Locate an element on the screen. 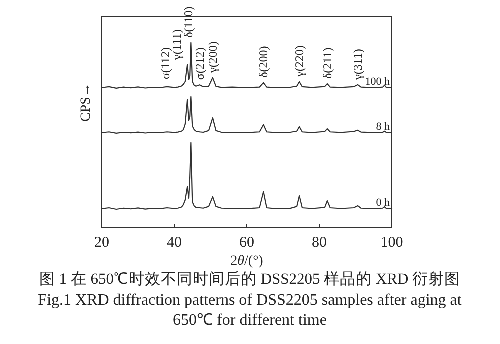 This screenshot has height=344, width=500. annotation: δ(211) is located at coordinates (327, 63).